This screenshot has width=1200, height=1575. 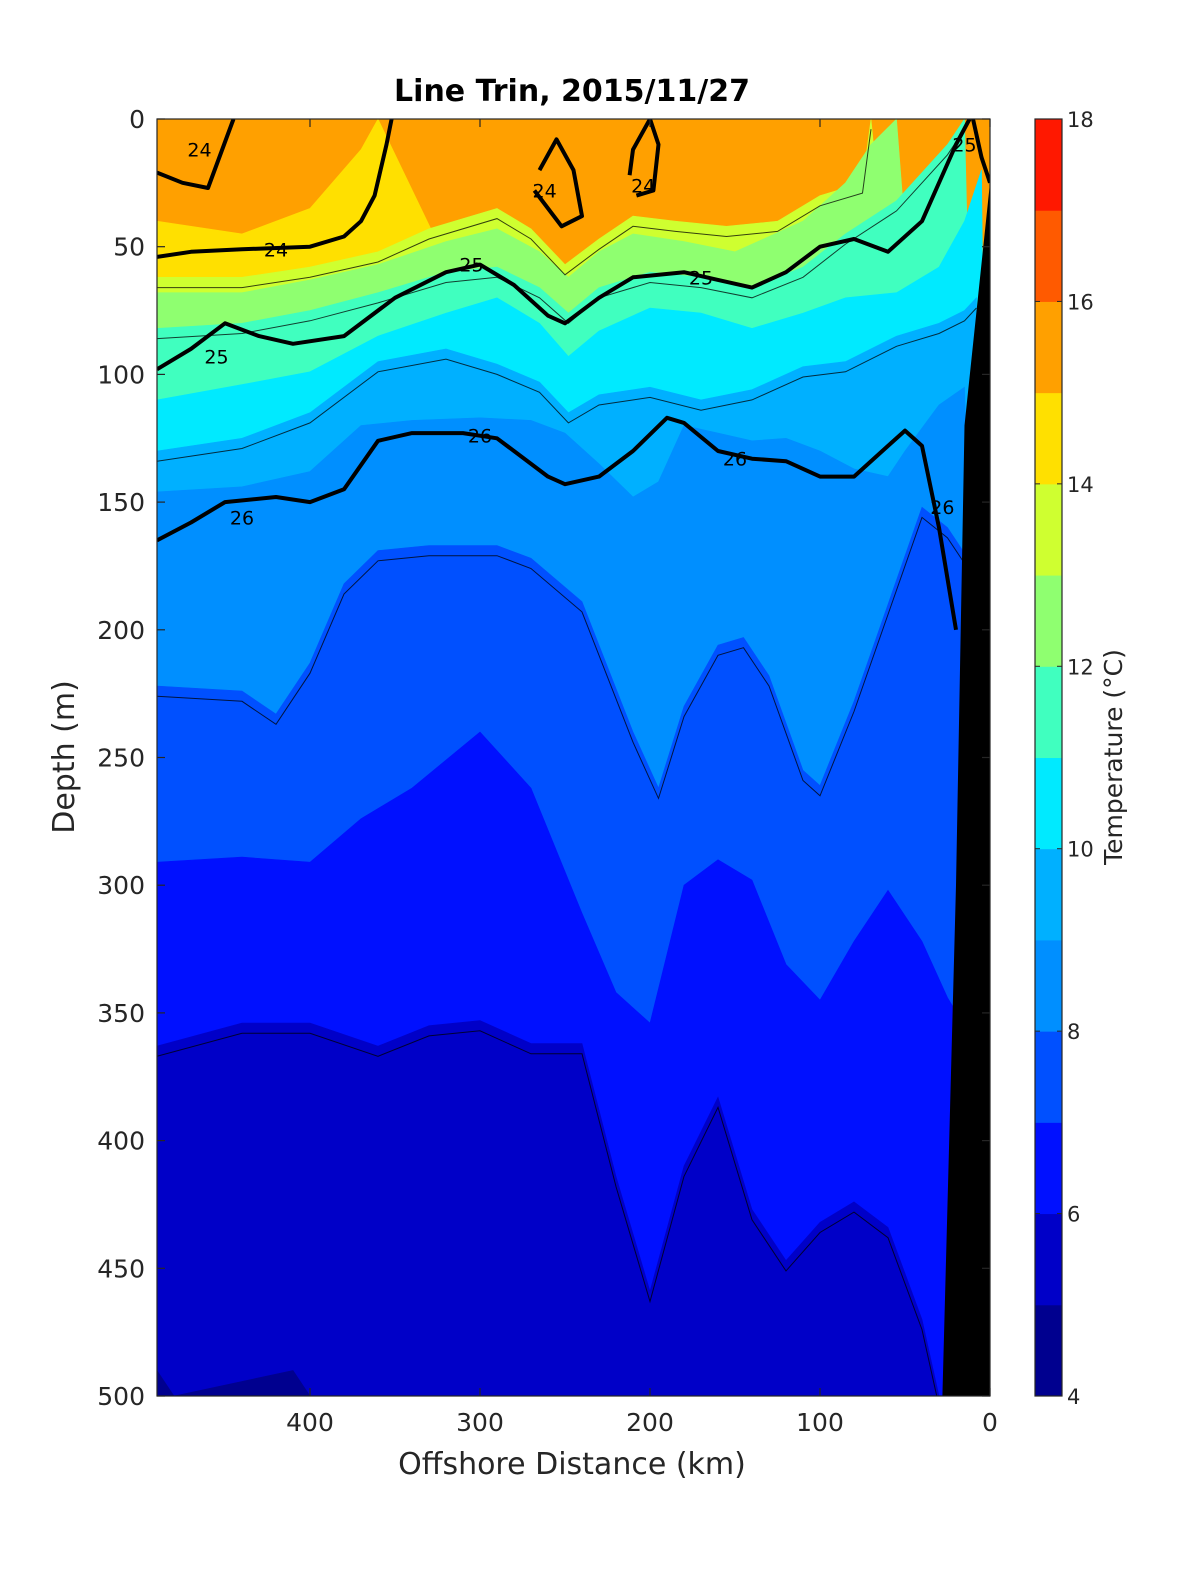 What do you see at coordinates (64, 757) in the screenshot?
I see `y-axis-label: Depth (m)` at bounding box center [64, 757].